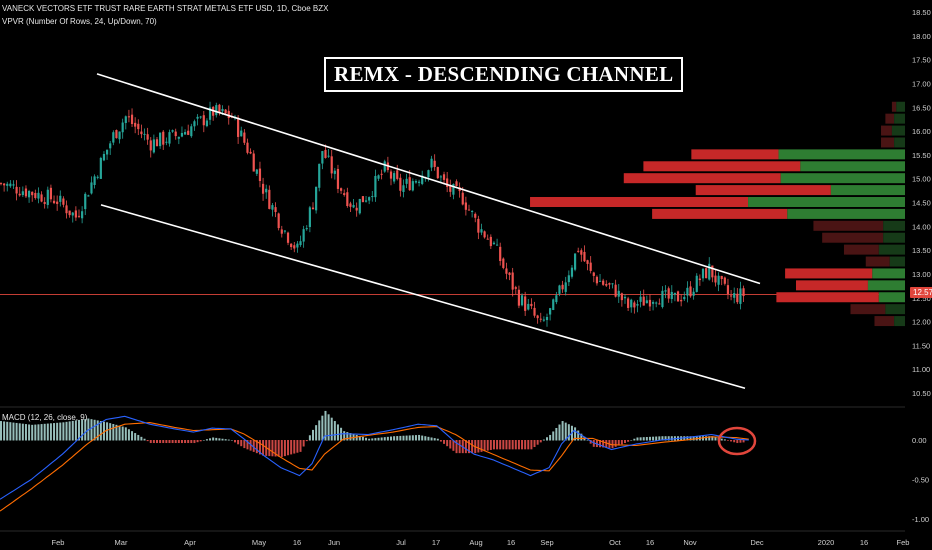  I want to click on price-tick-label: 13.50, so click(921, 250).